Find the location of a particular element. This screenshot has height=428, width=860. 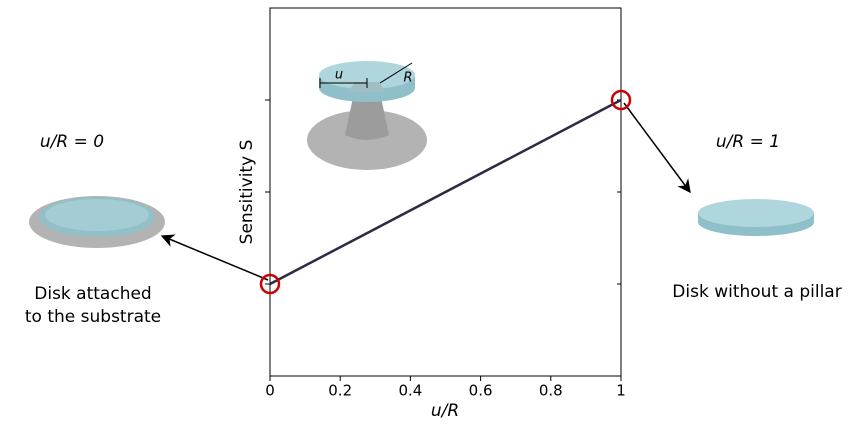

inset-disk is located at coordinates (367, 115).